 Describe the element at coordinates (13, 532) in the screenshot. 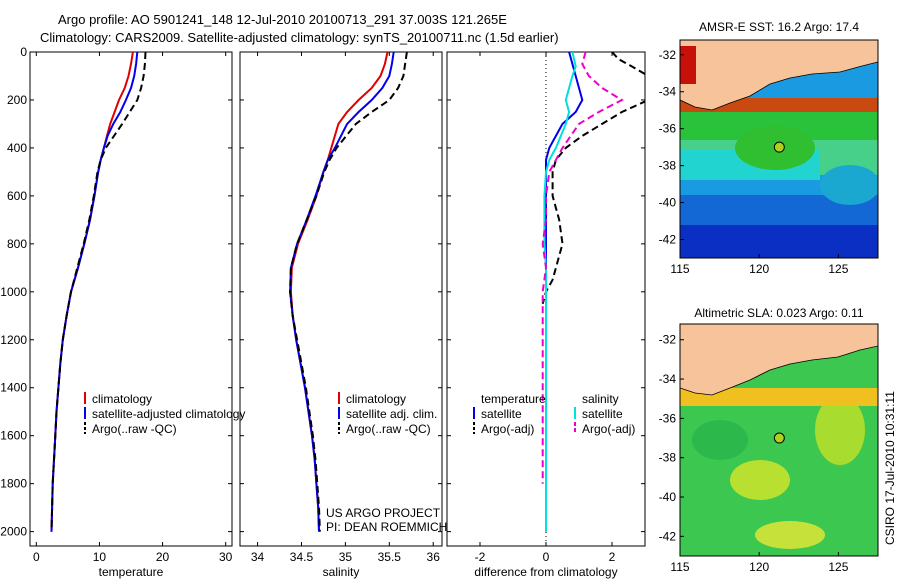

I see `y-tick-label: 2000` at that location.